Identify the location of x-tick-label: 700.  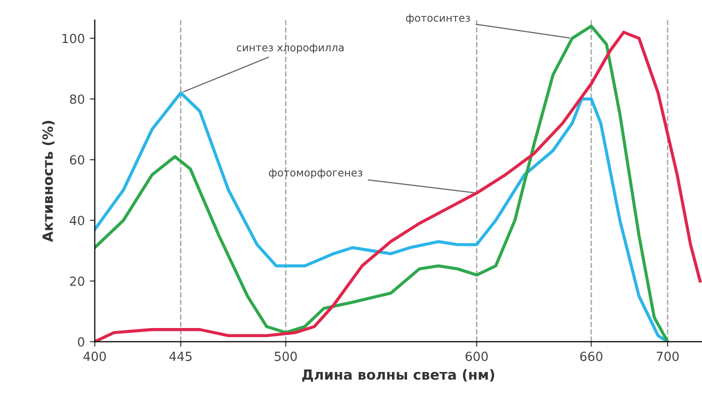
(667, 357).